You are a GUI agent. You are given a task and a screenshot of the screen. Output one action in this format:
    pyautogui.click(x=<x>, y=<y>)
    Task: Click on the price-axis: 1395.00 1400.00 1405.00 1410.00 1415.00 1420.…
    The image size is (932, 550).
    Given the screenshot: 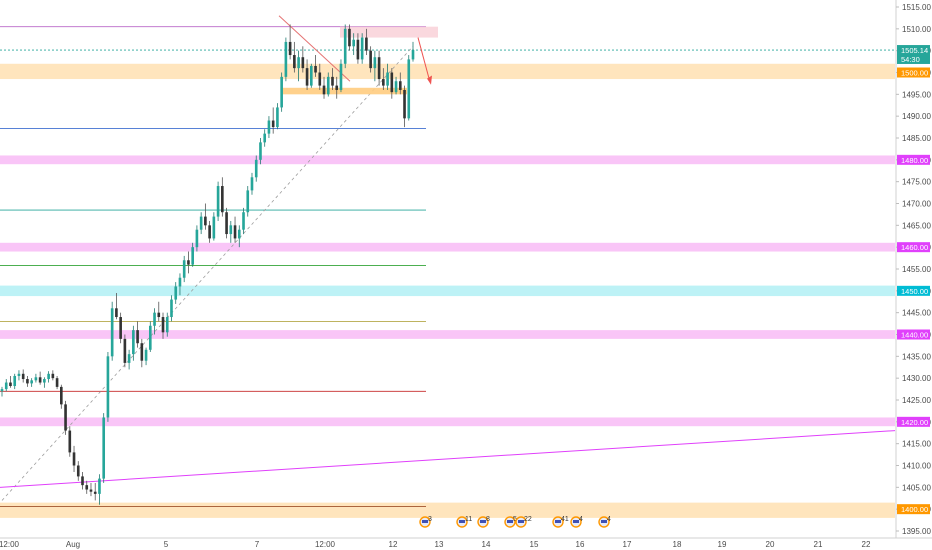 What is the action you would take?
    pyautogui.click(x=913, y=269)
    